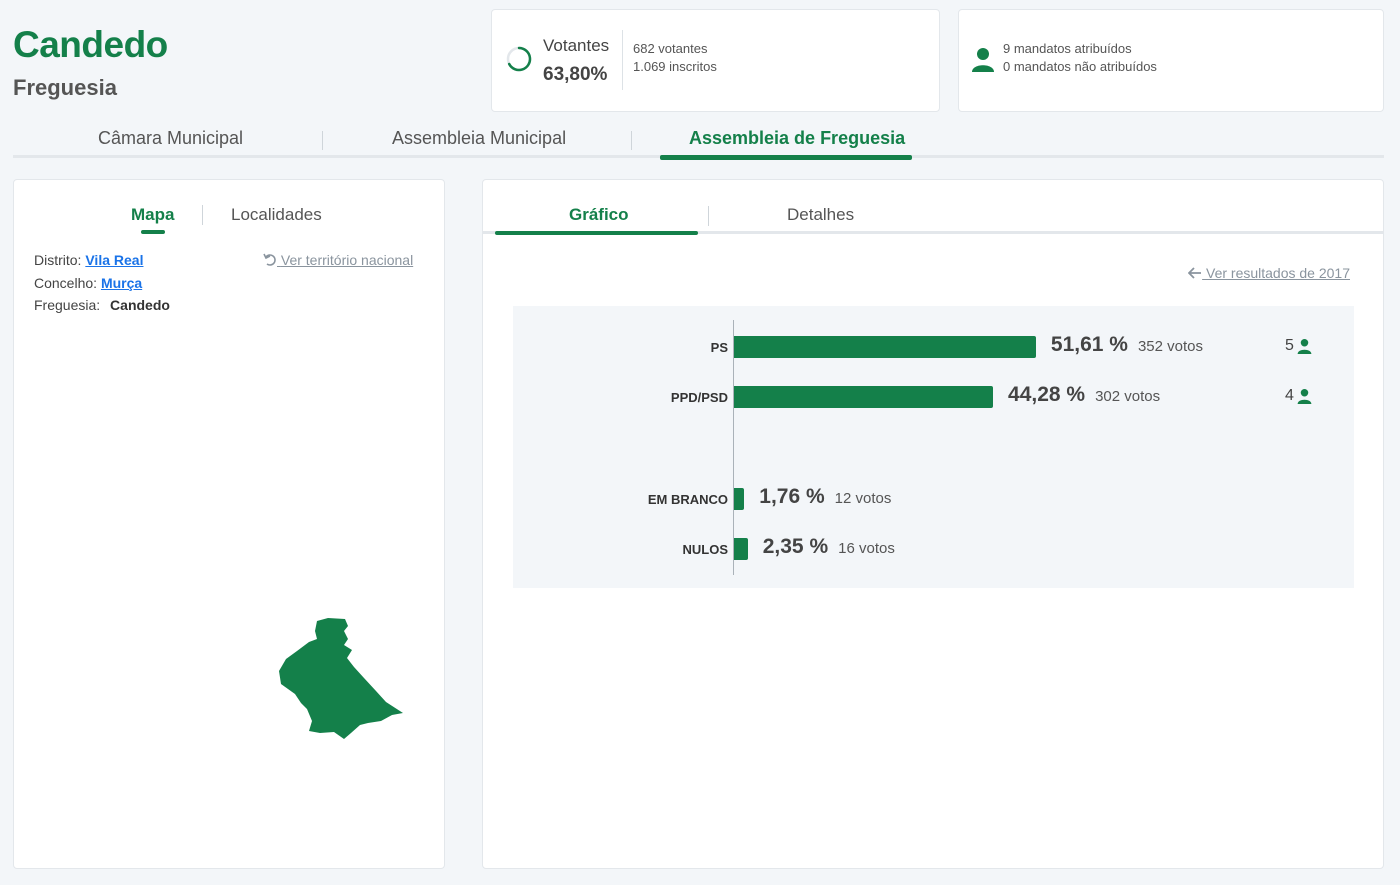  Describe the element at coordinates (1170, 346) in the screenshot. I see `bar-votes-label: 352 votos` at that location.